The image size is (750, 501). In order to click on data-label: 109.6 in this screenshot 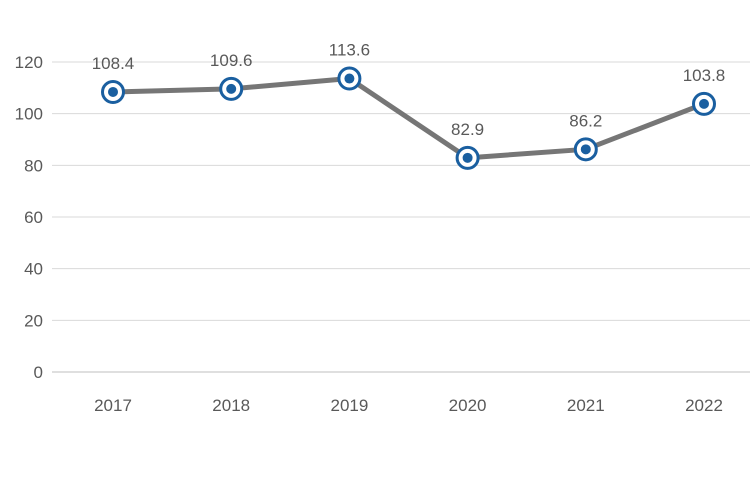, I will do `click(231, 60)`.